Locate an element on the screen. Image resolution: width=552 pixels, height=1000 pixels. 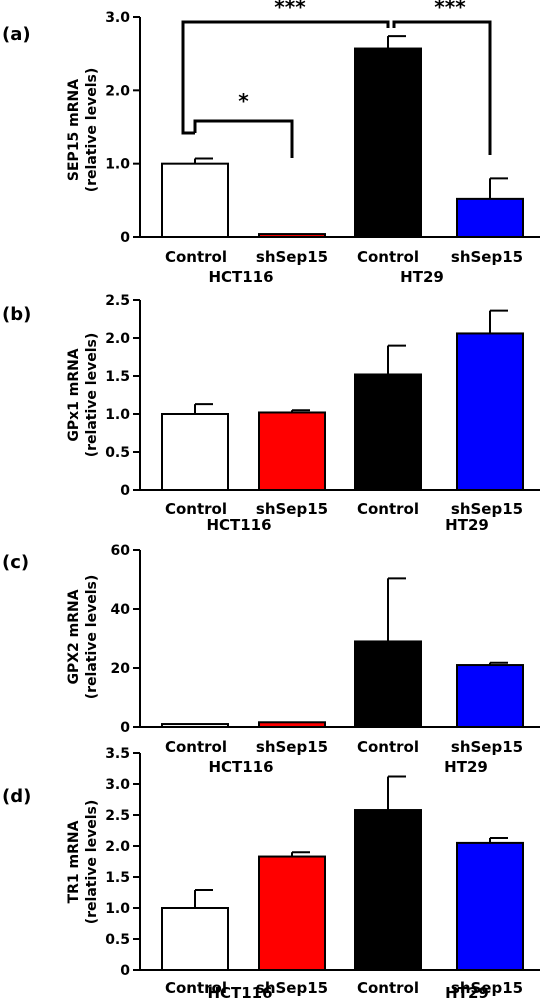
significance-label: * is located at coordinates (243, 101).